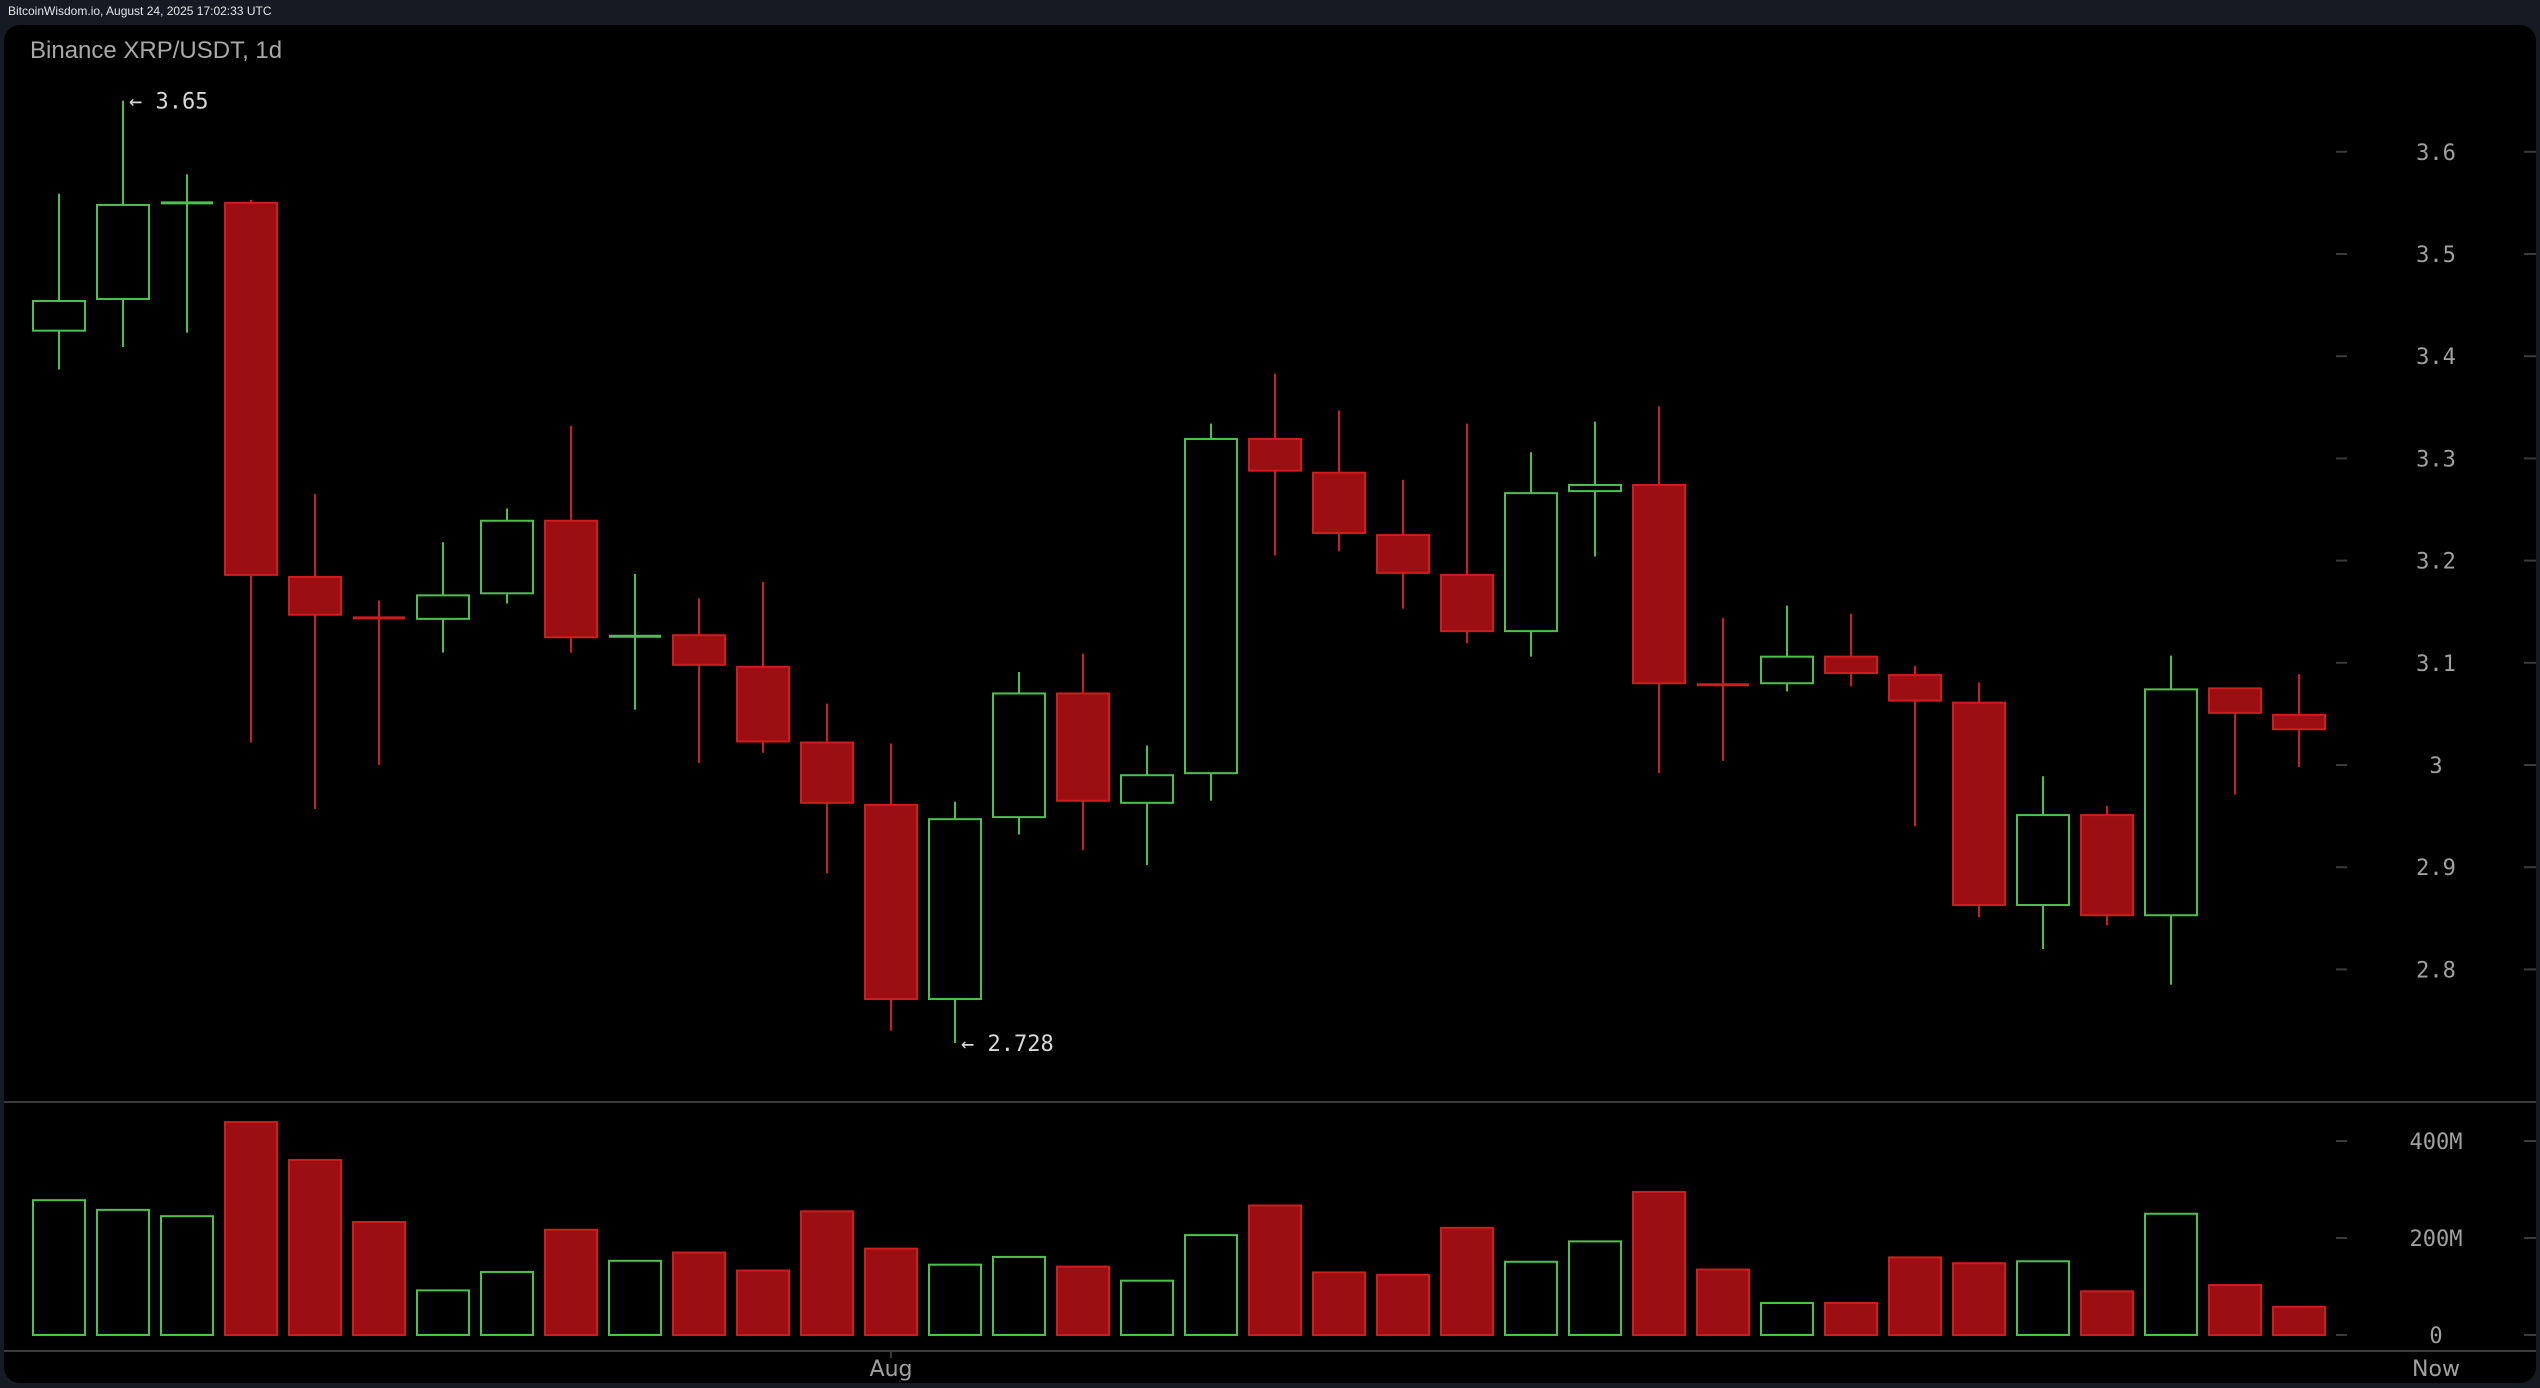 The width and height of the screenshot is (2540, 1388). What do you see at coordinates (156, 50) in the screenshot?
I see `chart-title: Binance XRP/USDT, 1d` at bounding box center [156, 50].